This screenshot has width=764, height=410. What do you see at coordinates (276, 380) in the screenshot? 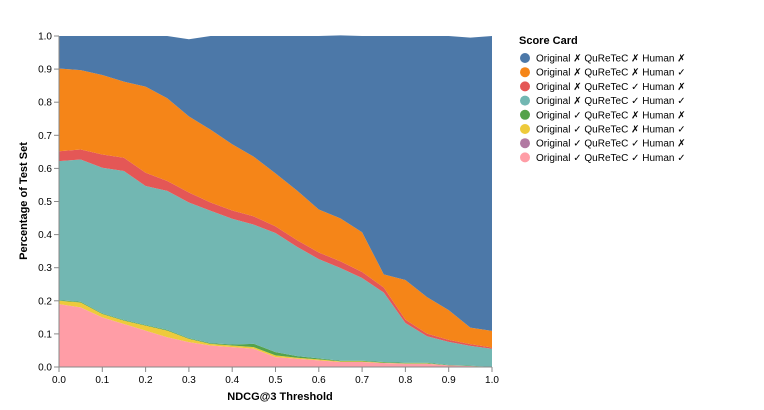
I see `x-tick-label: 0.5` at bounding box center [276, 380].